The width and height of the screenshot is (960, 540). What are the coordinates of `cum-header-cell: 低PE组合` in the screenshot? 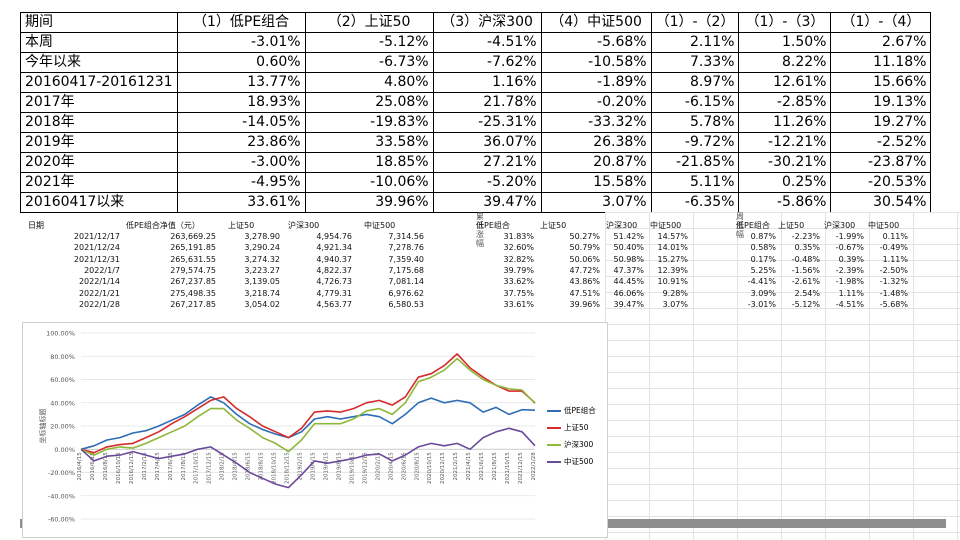 It's located at (493, 225).